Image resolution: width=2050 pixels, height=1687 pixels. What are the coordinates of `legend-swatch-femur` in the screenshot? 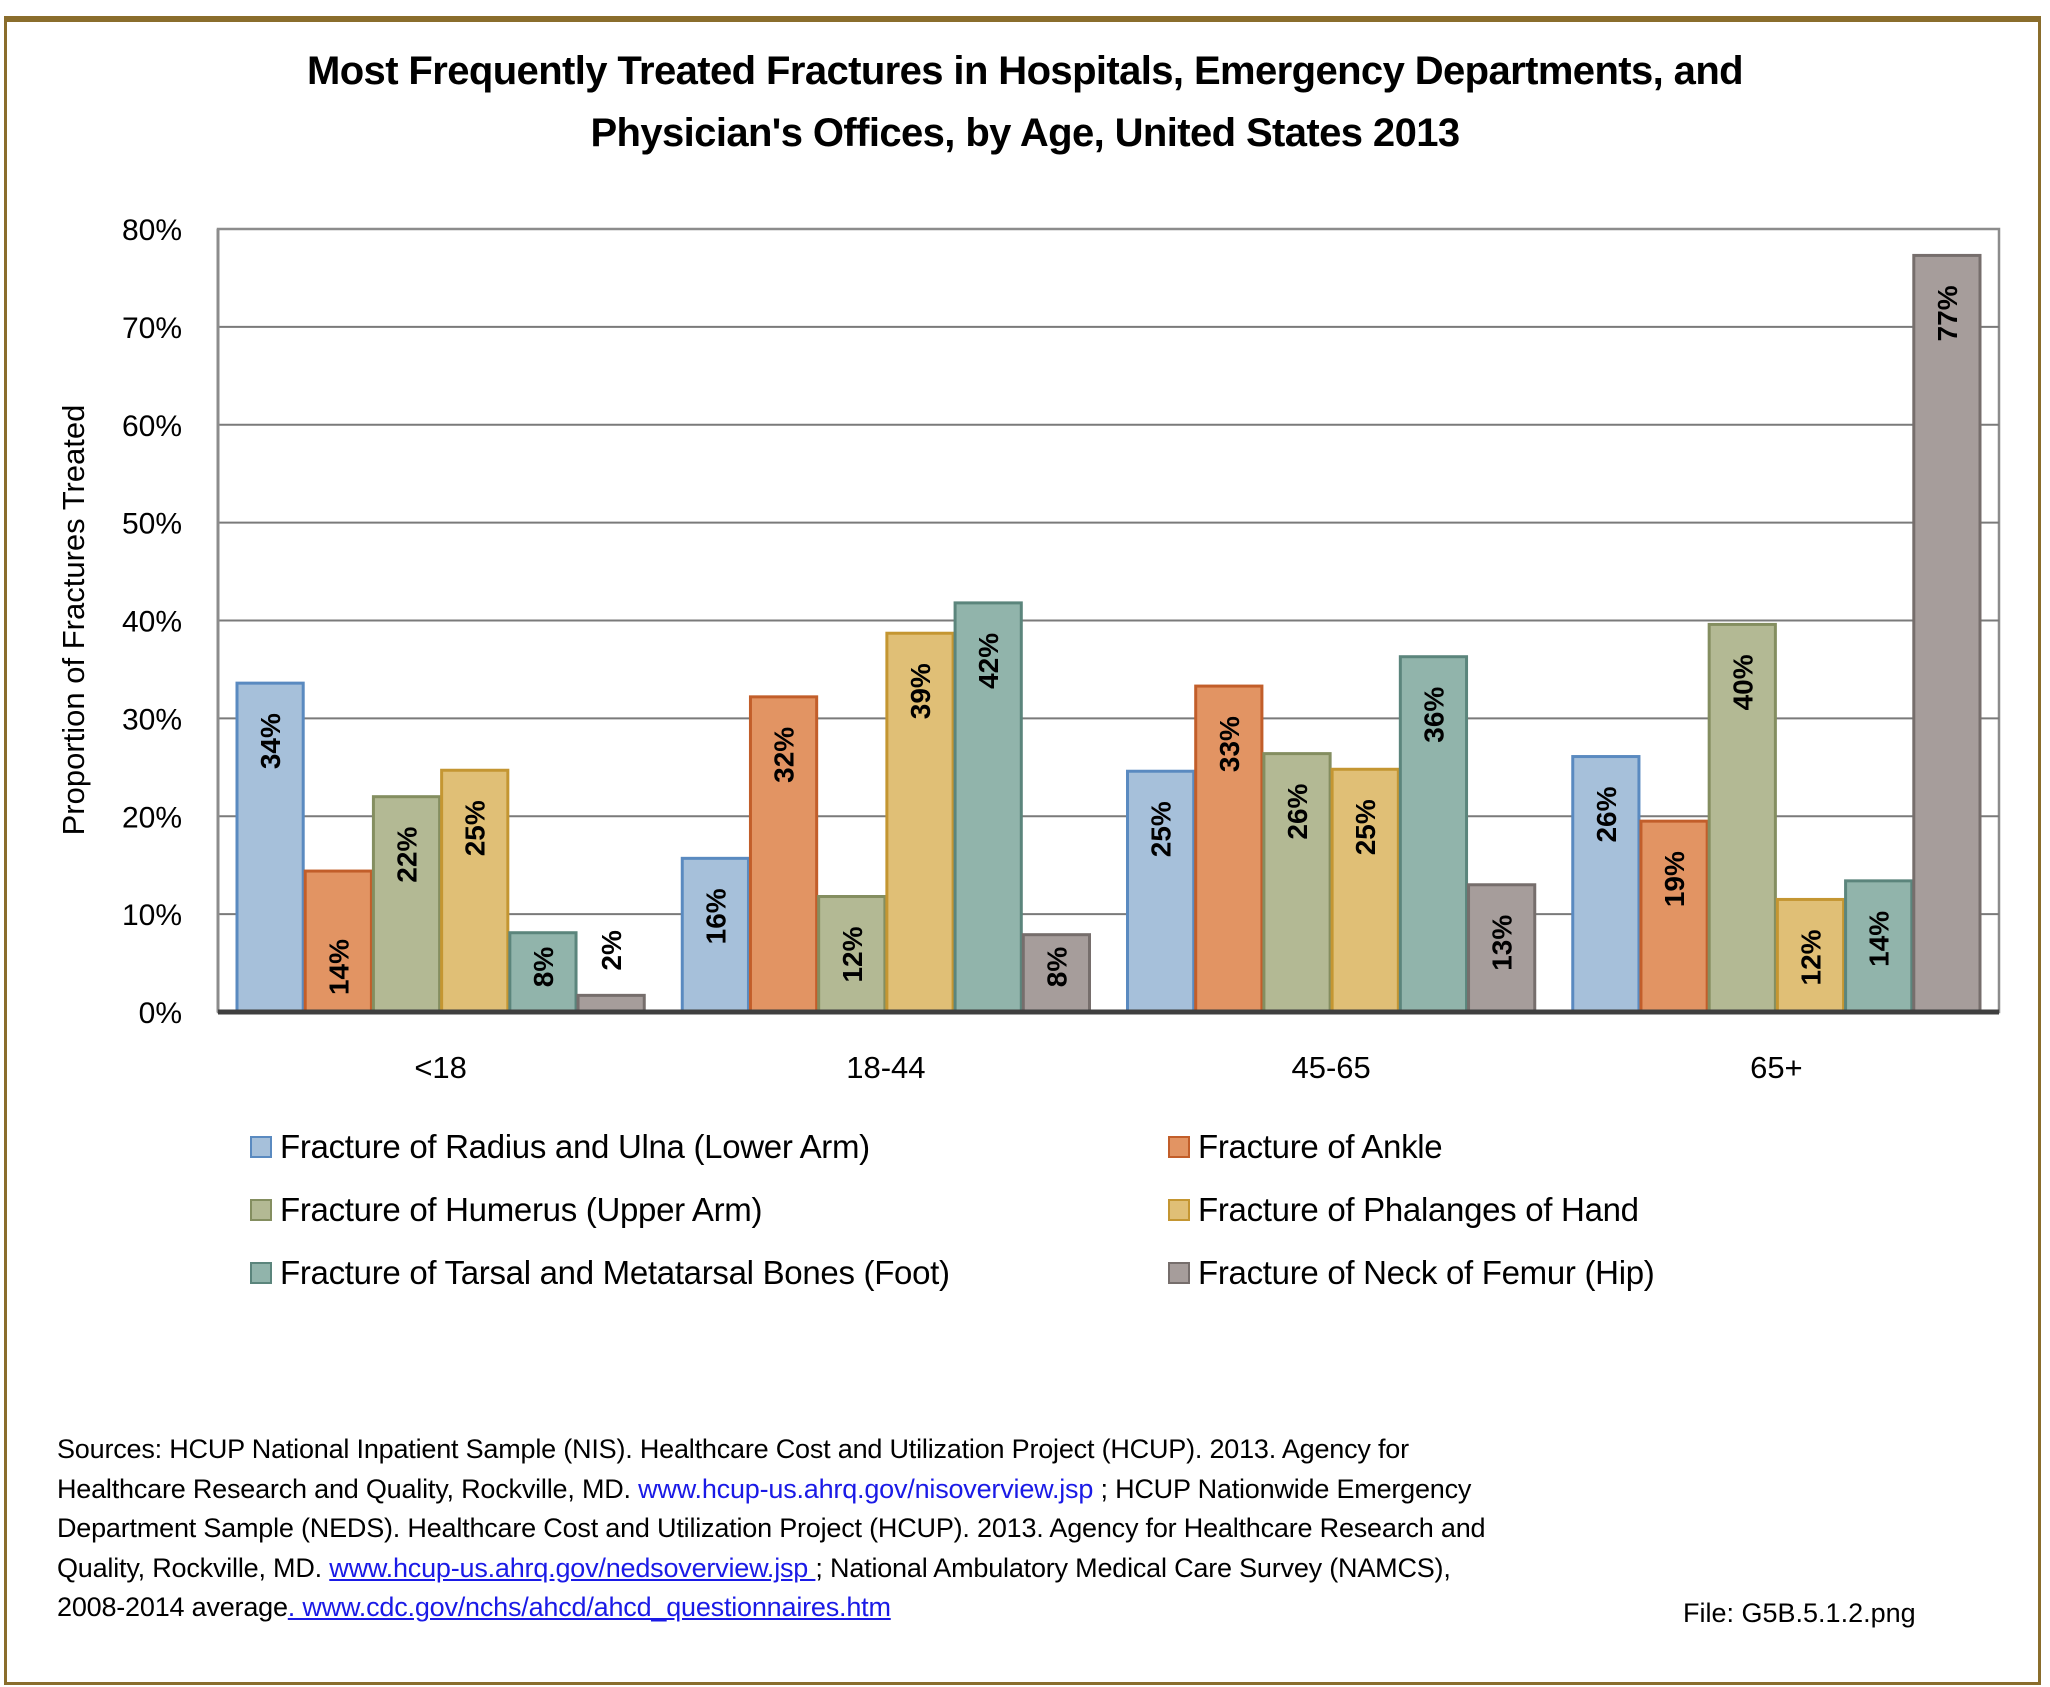 It's located at (1179, 1273).